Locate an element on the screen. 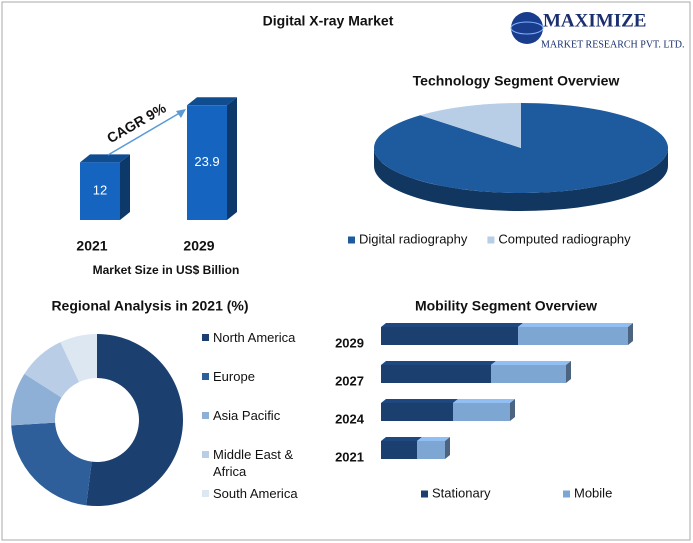  legend-item: Europe is located at coordinates (257, 376).